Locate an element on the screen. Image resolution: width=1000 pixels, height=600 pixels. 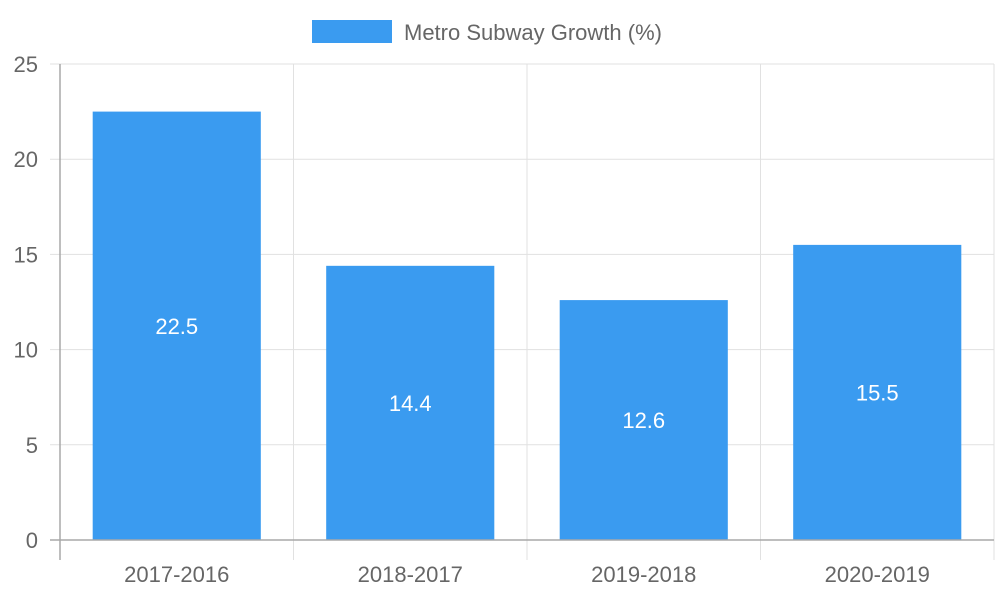
legend-swatch is located at coordinates (352, 31).